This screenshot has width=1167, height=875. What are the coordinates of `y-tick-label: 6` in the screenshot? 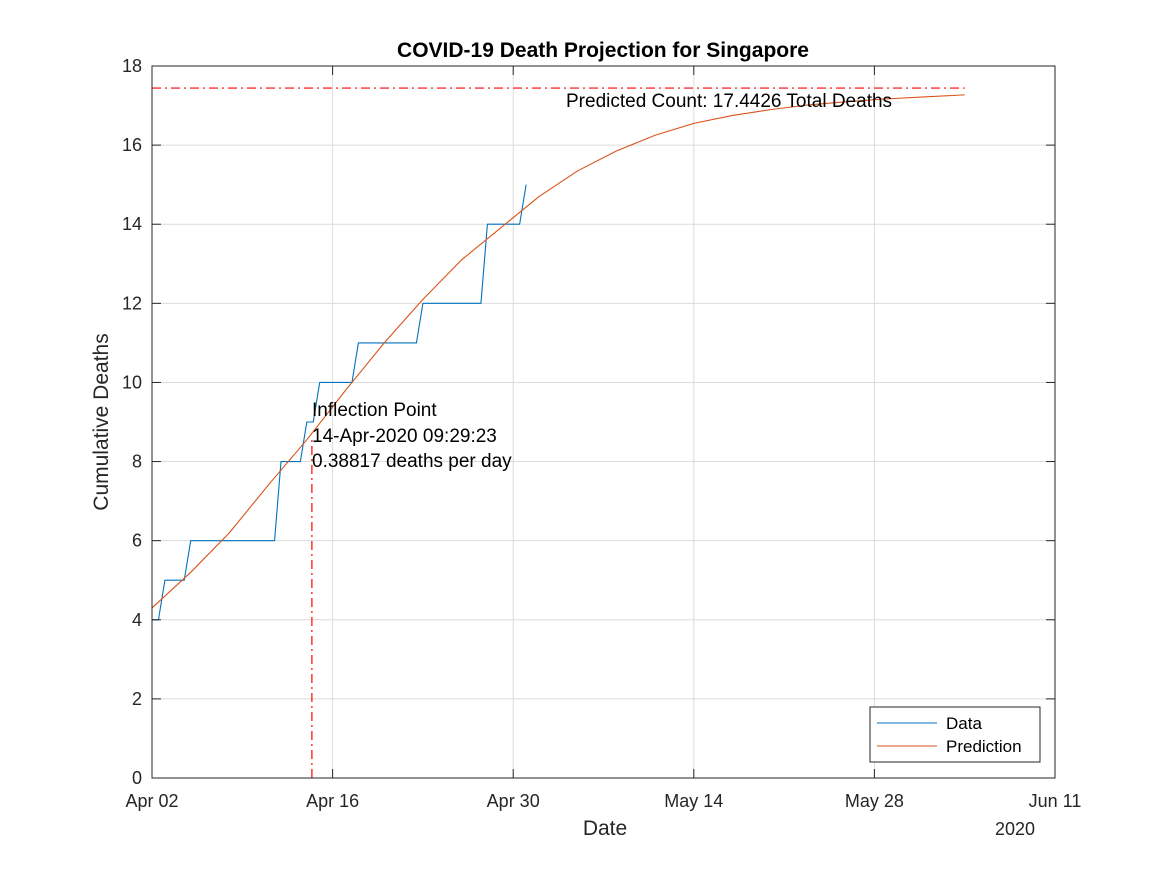 It's located at (137, 541).